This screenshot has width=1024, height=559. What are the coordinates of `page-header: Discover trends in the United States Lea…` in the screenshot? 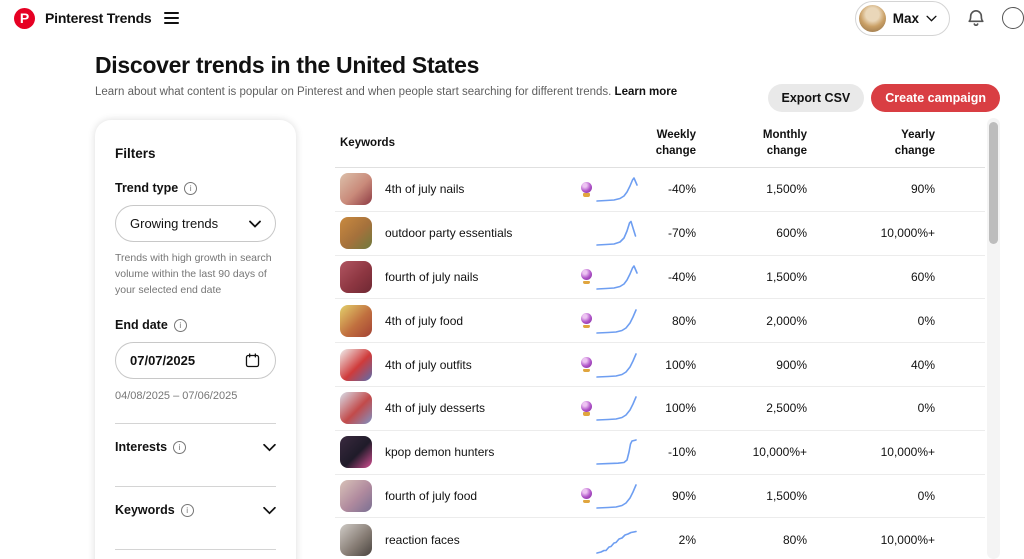 It's located at (512, 74).